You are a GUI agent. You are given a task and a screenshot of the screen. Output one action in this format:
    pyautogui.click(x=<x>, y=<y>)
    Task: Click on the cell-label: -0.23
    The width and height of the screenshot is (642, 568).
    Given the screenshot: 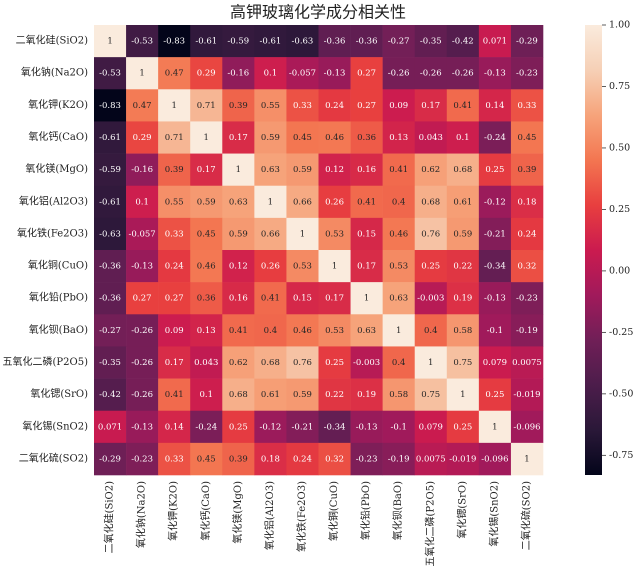 What is the action you would take?
    pyautogui.click(x=142, y=459)
    